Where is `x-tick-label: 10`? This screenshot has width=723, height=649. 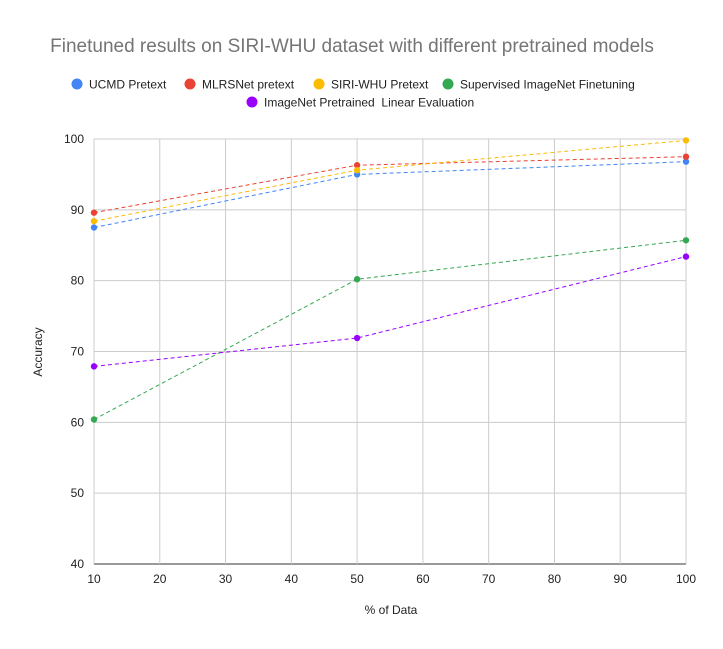 x-tick-label: 10 is located at coordinates (94, 579).